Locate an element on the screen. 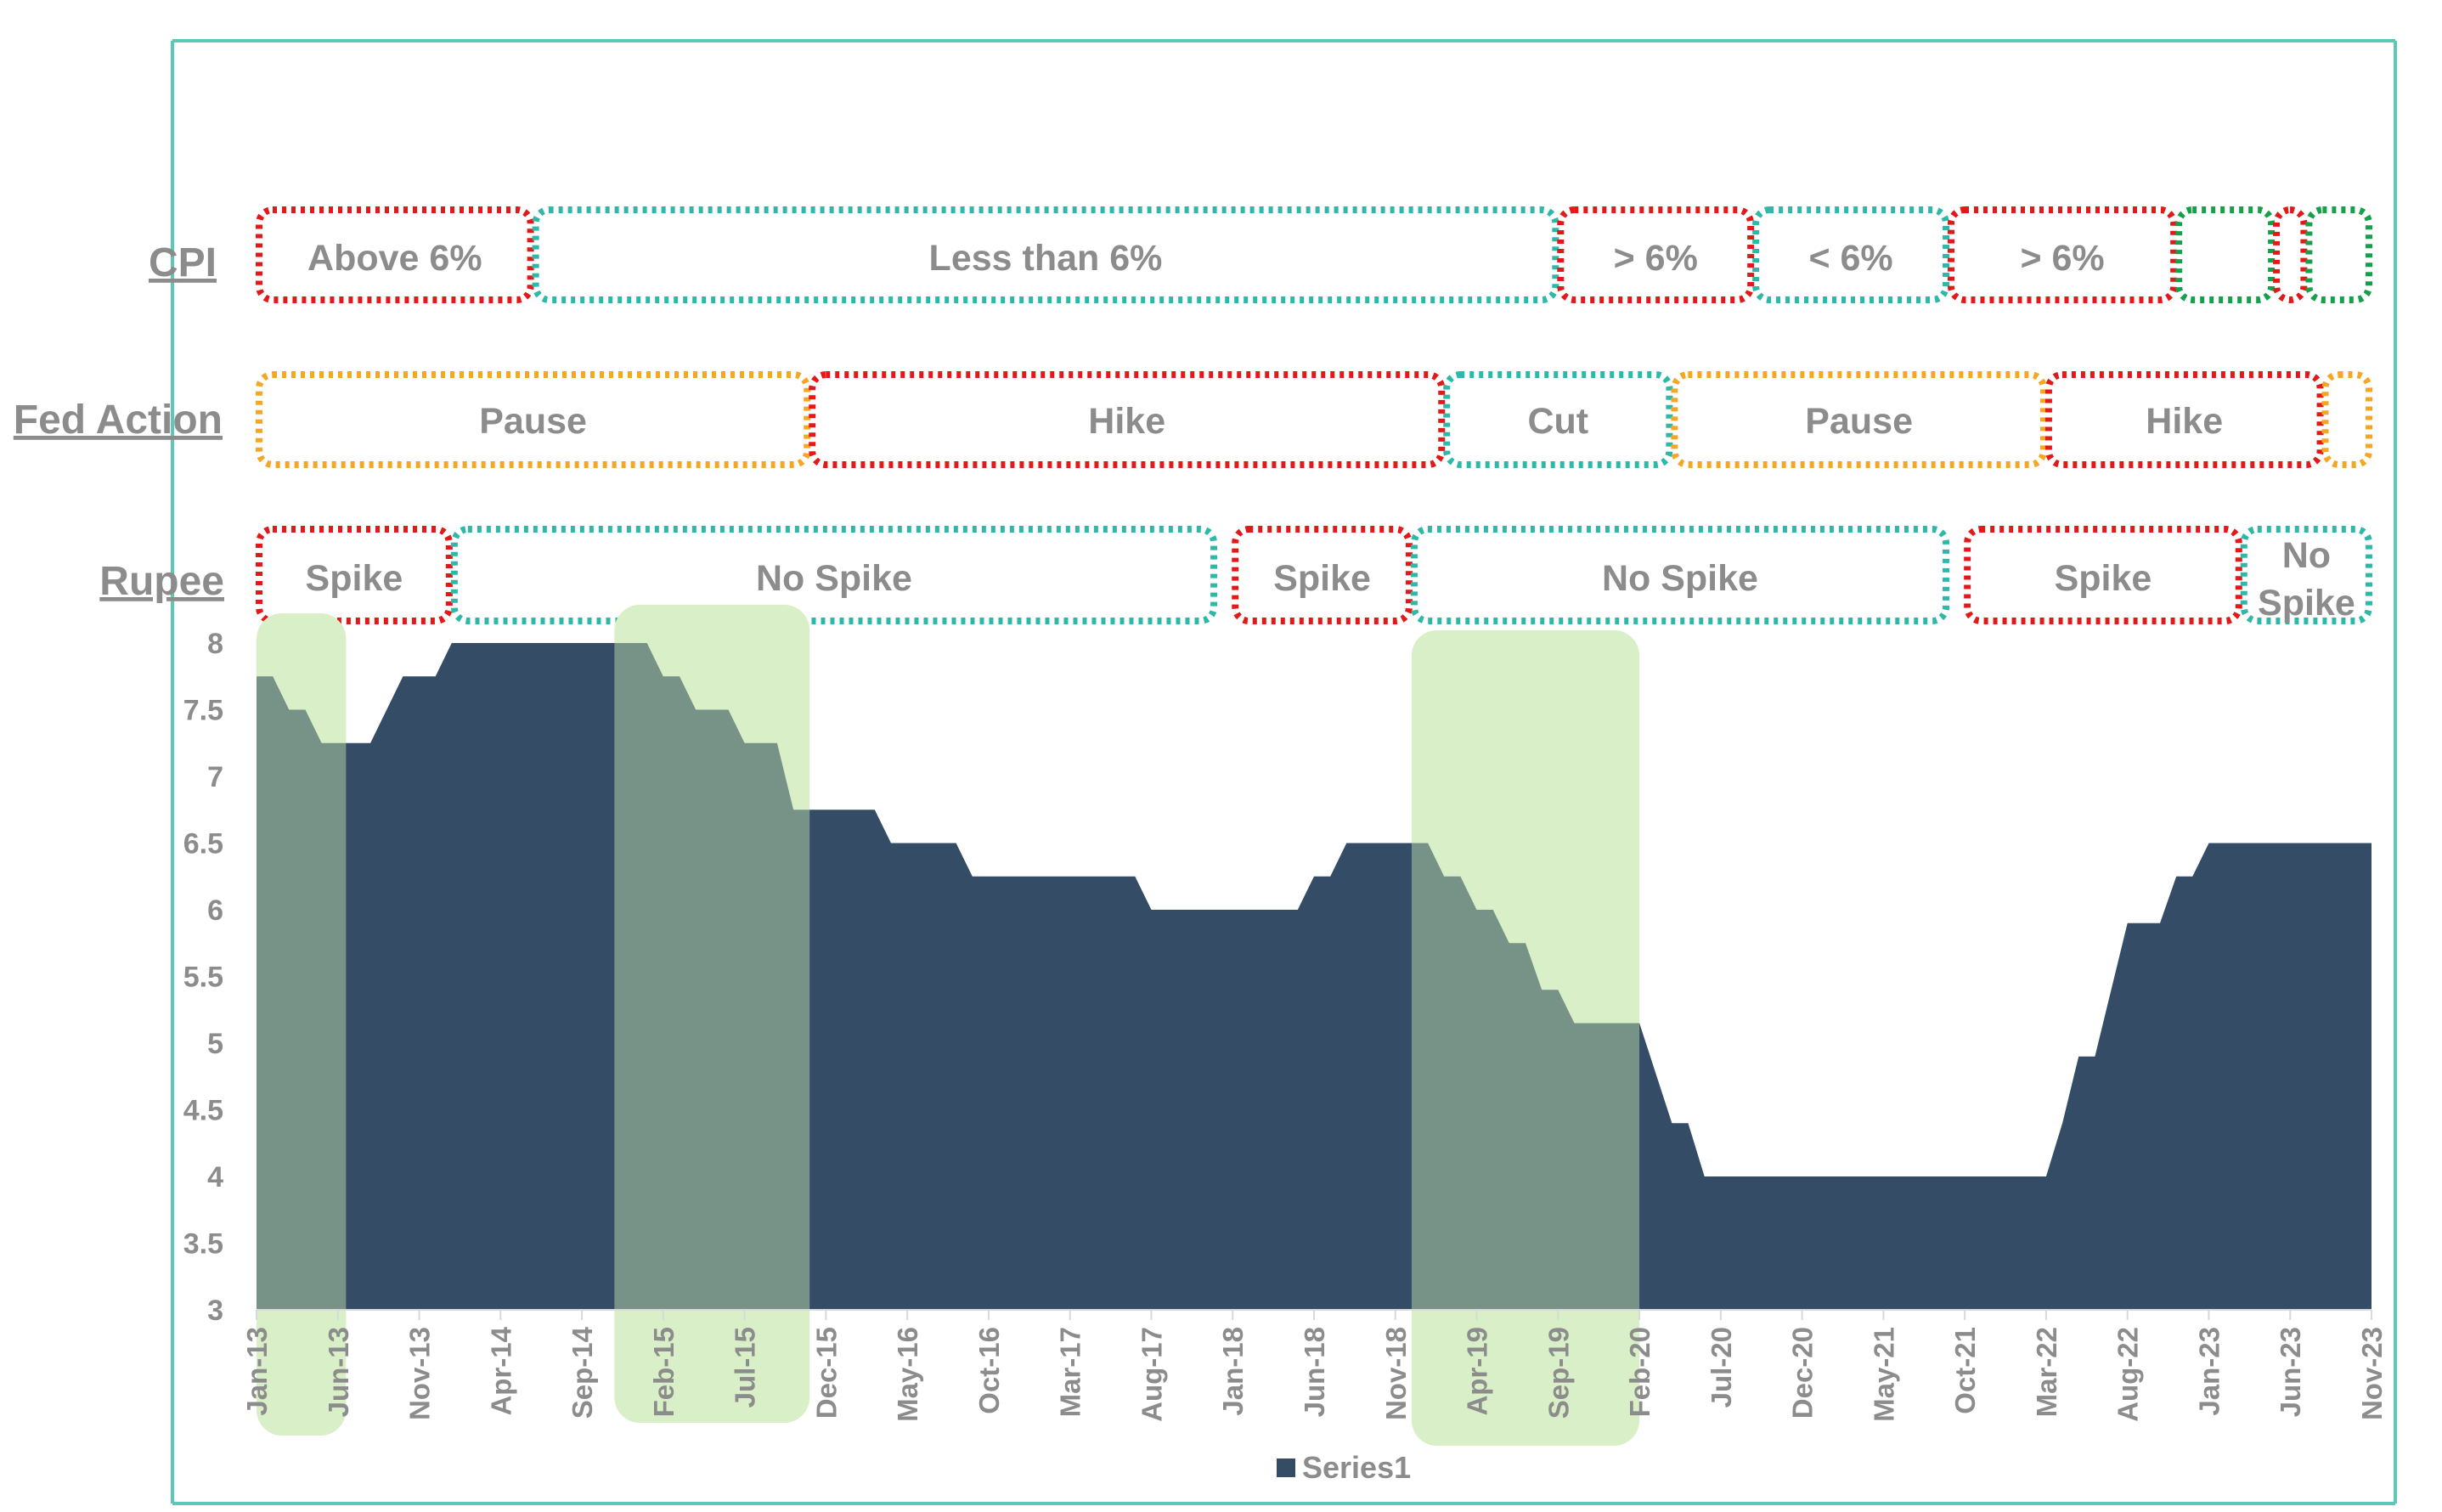 Image resolution: width=2442 pixels, height=1512 pixels. y-axis: 3 3.5 4 4.5 5 5.5 6 6.5 7 7.5 8 is located at coordinates (203, 978).